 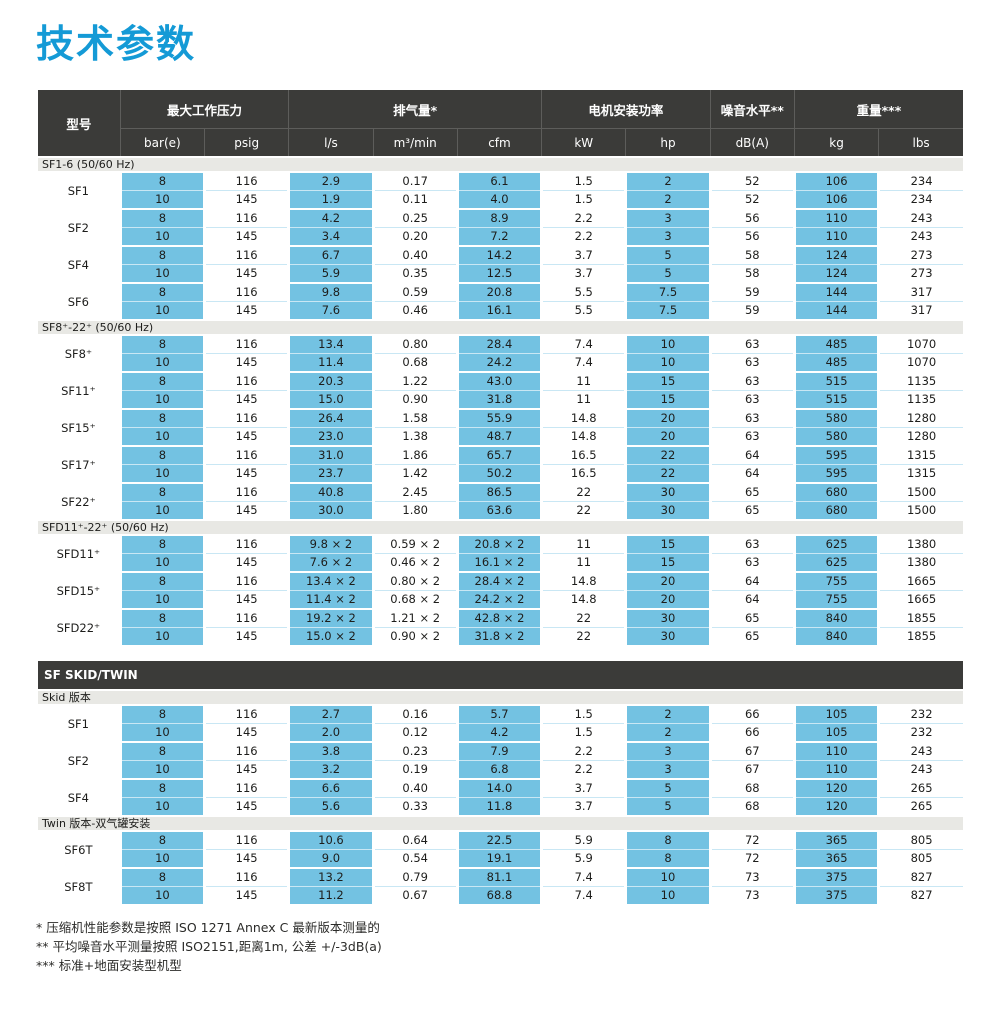 I want to click on value-cell: 106, so click(x=835, y=199).